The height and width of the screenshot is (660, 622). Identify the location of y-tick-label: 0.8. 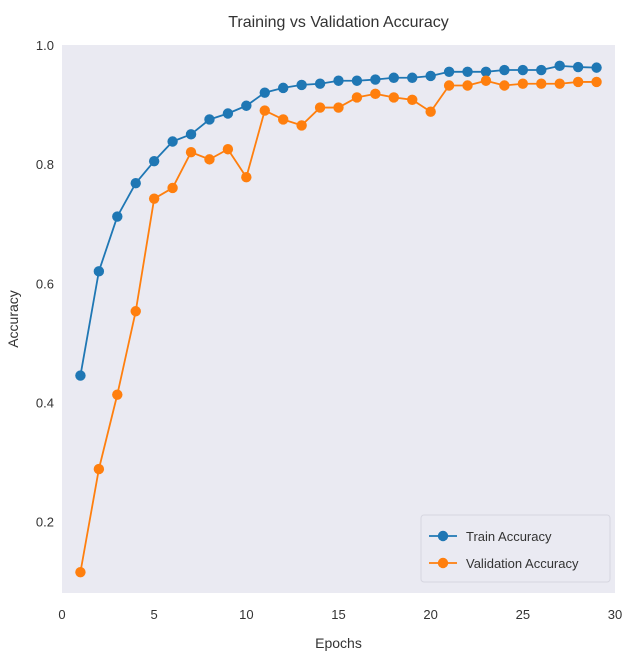
(45, 164).